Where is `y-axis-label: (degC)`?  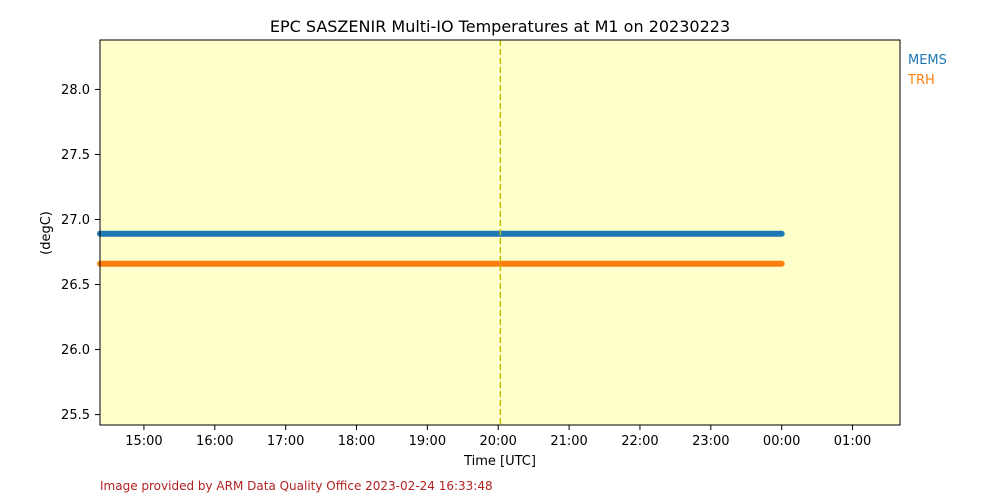 y-axis-label: (degC) is located at coordinates (46, 233).